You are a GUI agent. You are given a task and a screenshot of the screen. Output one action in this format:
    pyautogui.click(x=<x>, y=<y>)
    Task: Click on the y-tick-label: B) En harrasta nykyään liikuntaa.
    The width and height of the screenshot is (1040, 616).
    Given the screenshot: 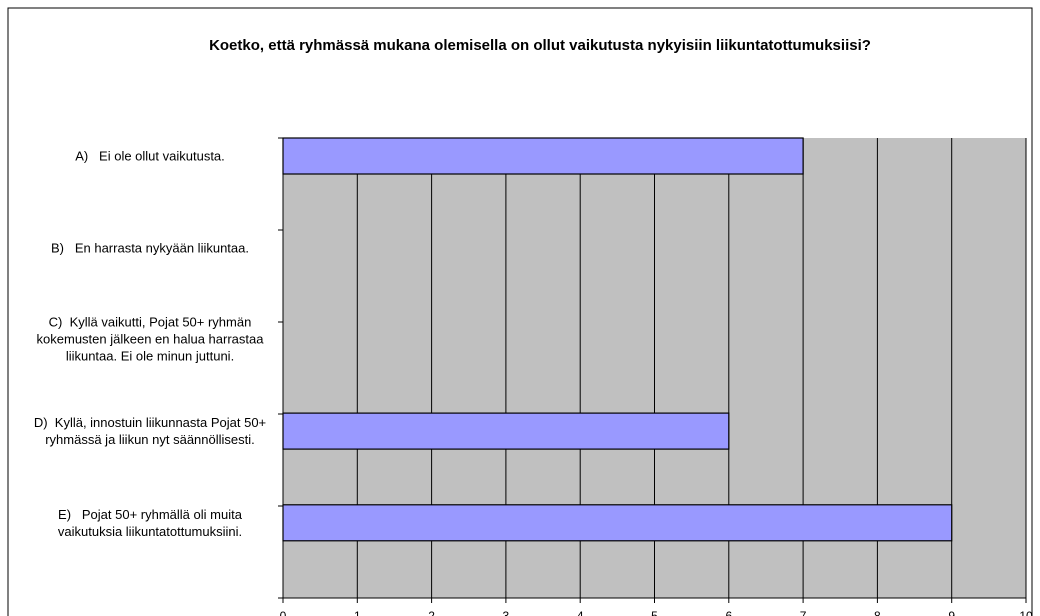 What is the action you would take?
    pyautogui.click(x=150, y=248)
    